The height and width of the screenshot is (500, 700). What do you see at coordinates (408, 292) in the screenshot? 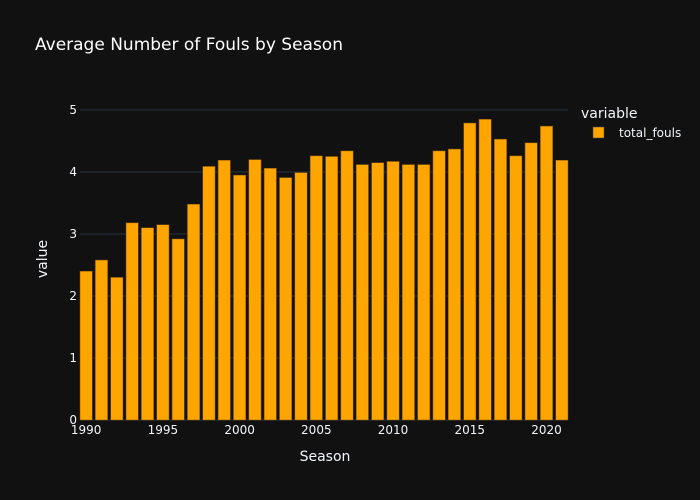
I see `bar-2011` at bounding box center [408, 292].